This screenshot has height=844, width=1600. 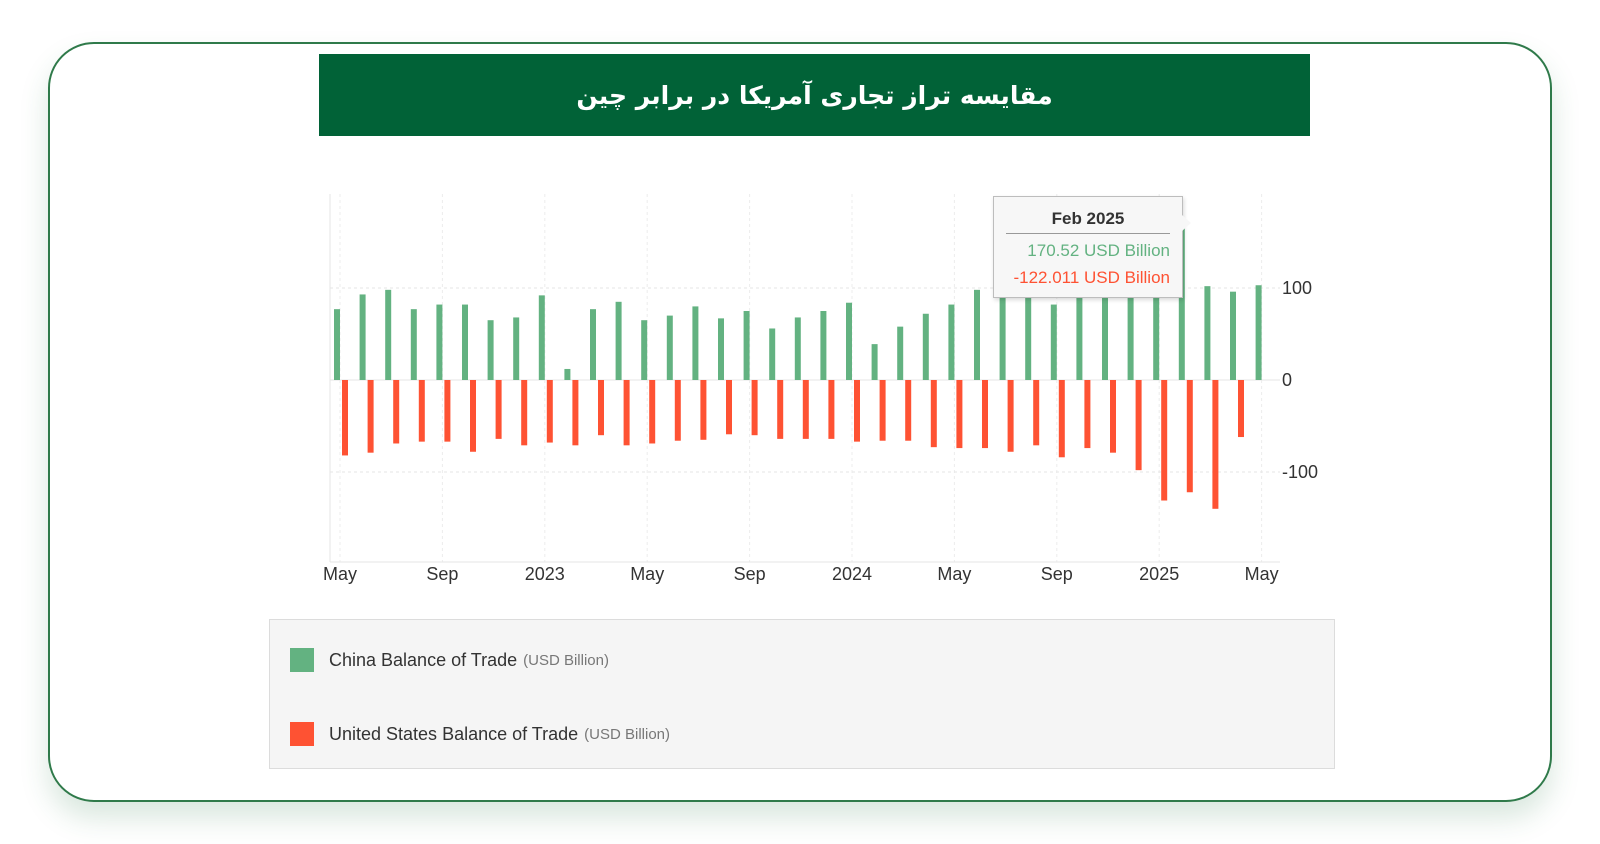 What do you see at coordinates (1088, 221) in the screenshot?
I see `tooltip-title: Feb 2025` at bounding box center [1088, 221].